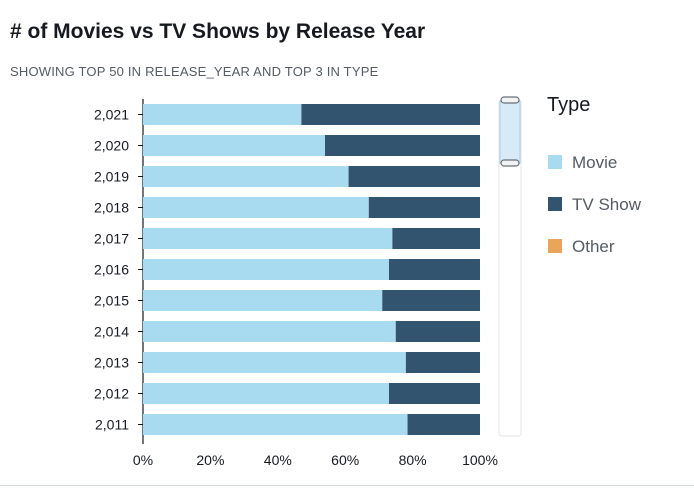 Image resolution: width=694 pixels, height=488 pixels. What do you see at coordinates (607, 204) in the screenshot?
I see `legend-label-tv-show: TV Show` at bounding box center [607, 204].